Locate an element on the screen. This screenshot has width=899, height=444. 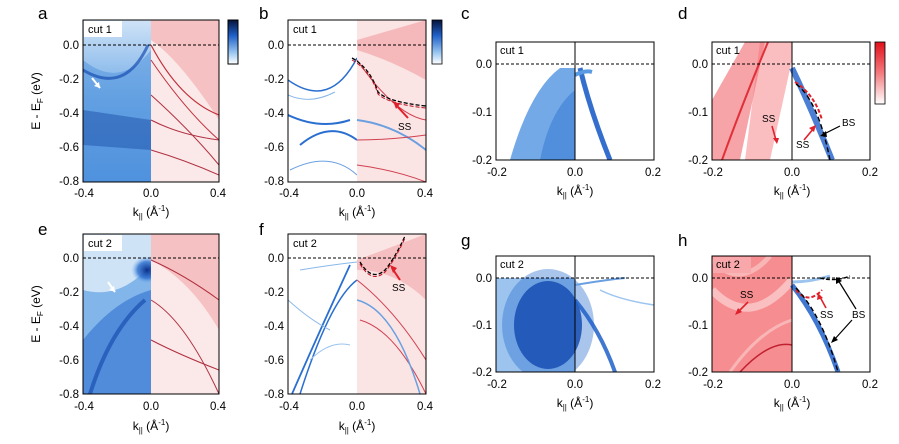
y-ticks-e: 0.0 -0.2 -0.4 -0.6 -0.8 is located at coordinates (69, 327).